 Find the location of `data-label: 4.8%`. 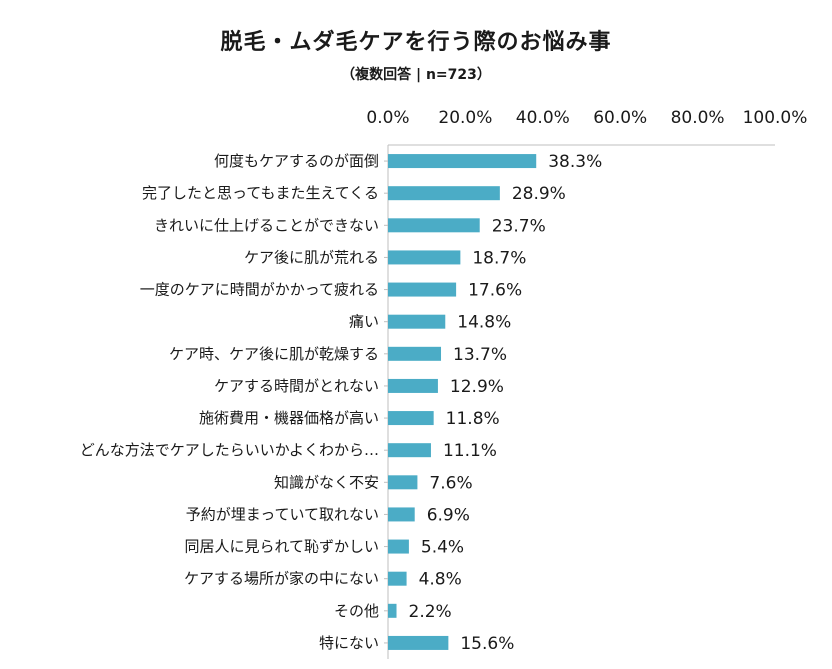

data-label: 4.8% is located at coordinates (440, 580).